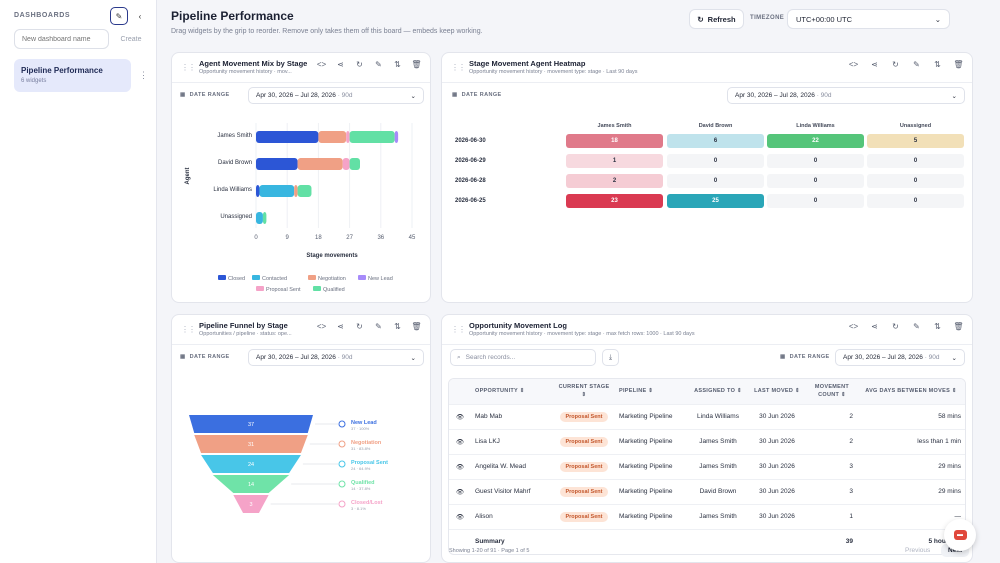 The width and height of the screenshot is (1000, 563). Describe the element at coordinates (960, 535) in the screenshot. I see `chat-widget-button: ▬` at that location.